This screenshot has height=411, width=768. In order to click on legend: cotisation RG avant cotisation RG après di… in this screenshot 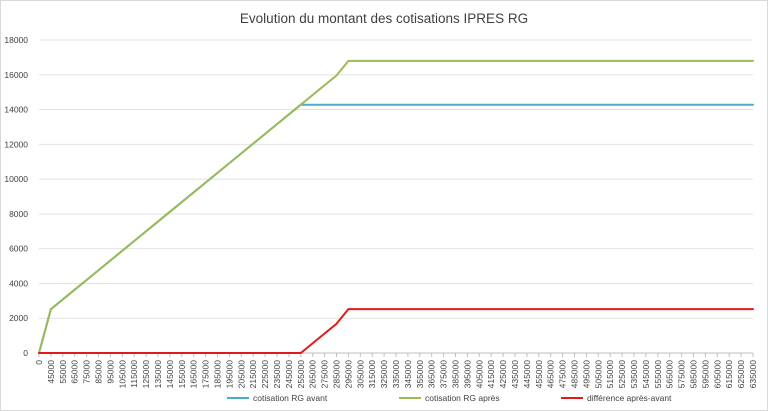, I will do `click(449, 398)`.